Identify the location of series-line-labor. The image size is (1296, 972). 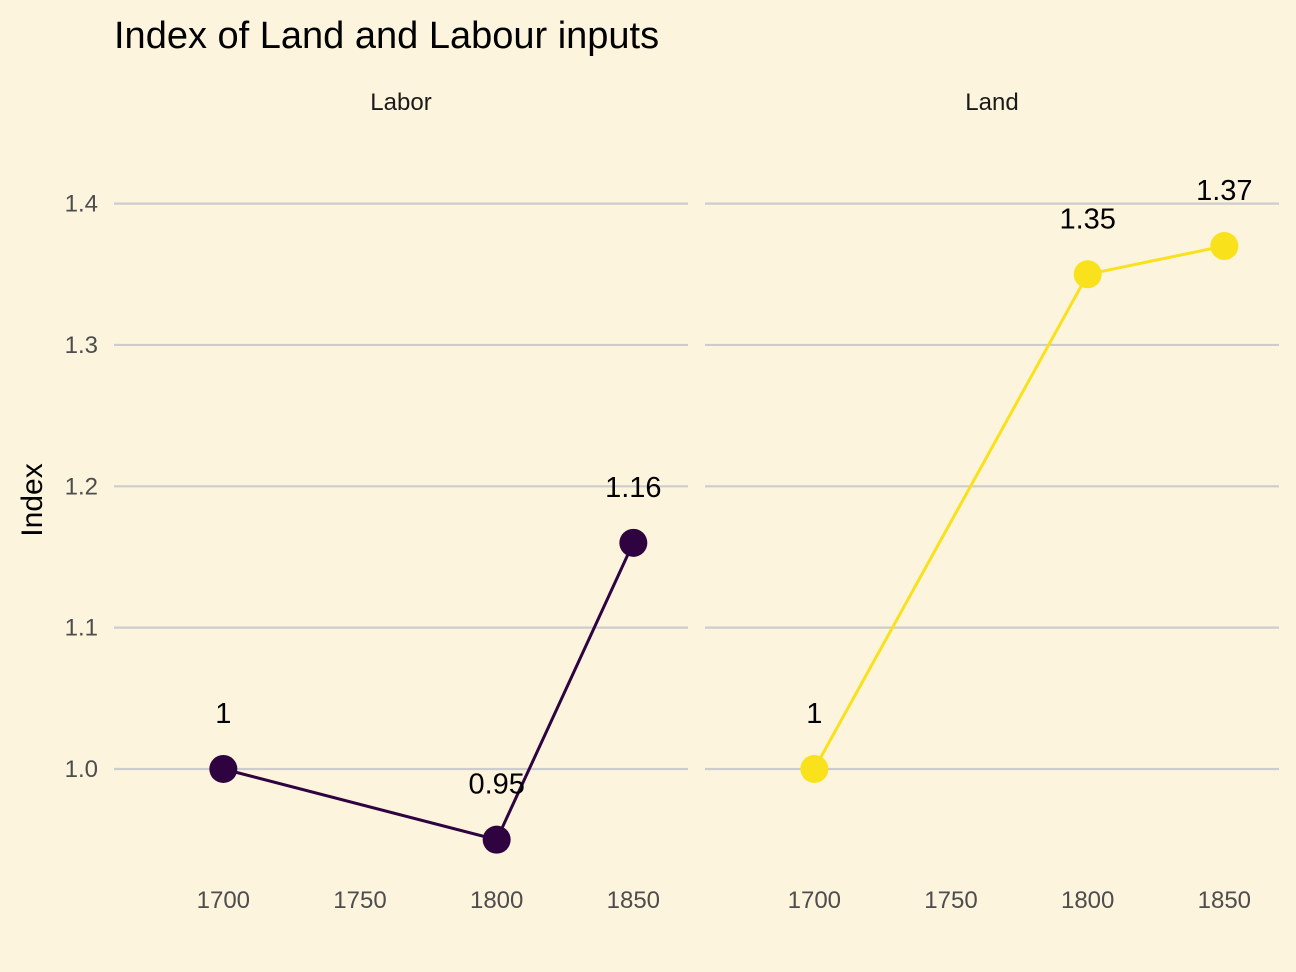
(428, 692).